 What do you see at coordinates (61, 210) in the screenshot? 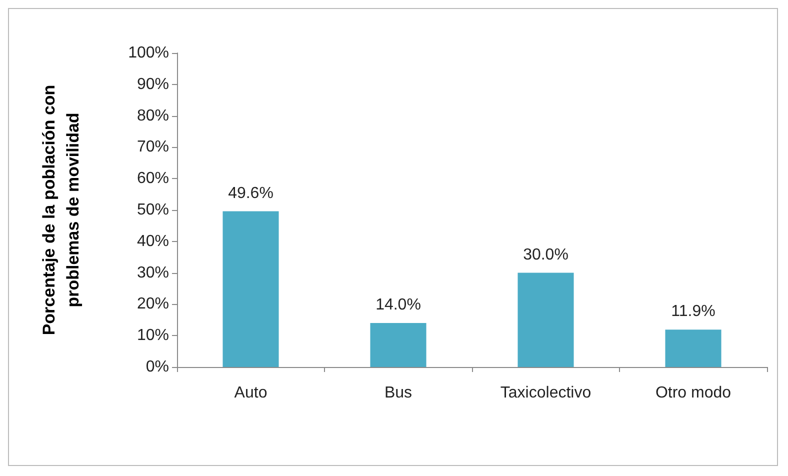
I see `y-axis-title: Porcentaje de la población con problemas de movilidad` at bounding box center [61, 210].